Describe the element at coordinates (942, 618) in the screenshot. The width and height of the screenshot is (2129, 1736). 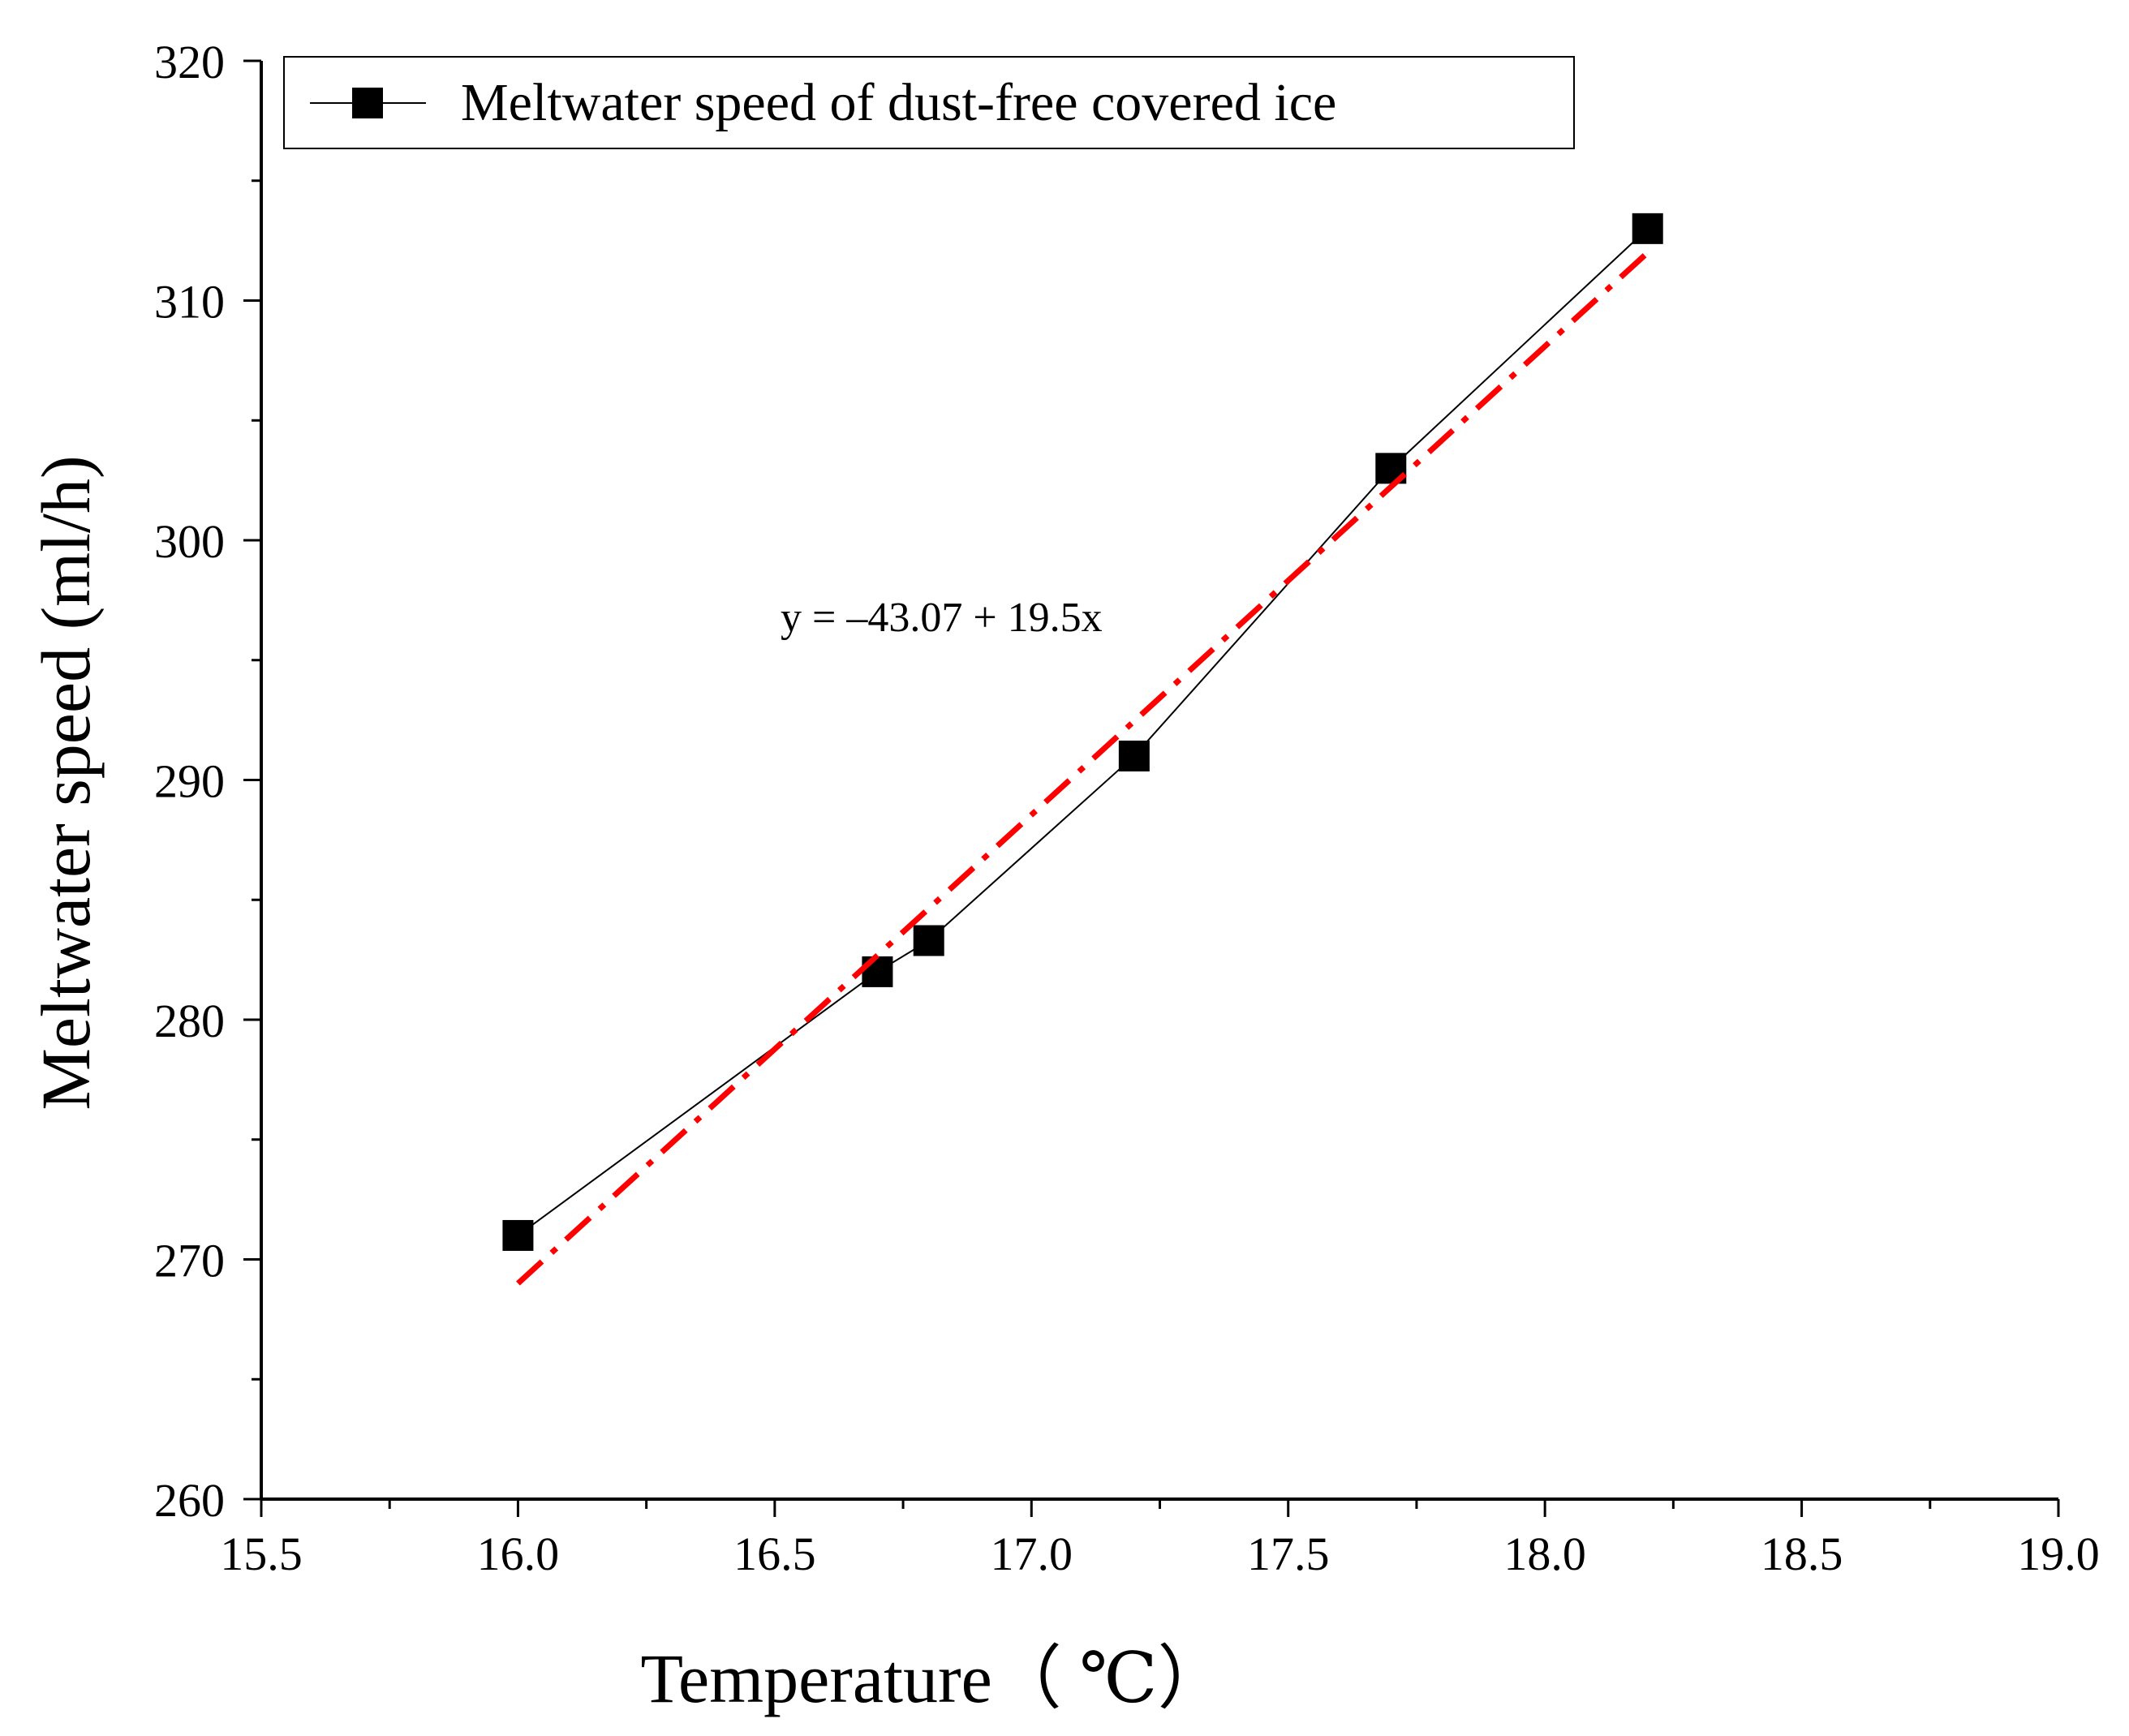
I see `fit-equation: y = –43.07 + 19.5x` at that location.